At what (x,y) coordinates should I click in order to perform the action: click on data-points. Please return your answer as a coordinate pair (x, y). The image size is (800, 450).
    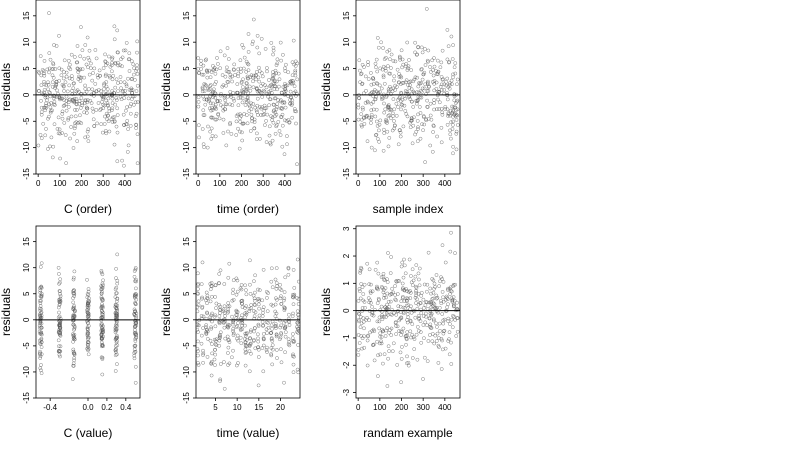
    Looking at the image, I should click on (88, 89).